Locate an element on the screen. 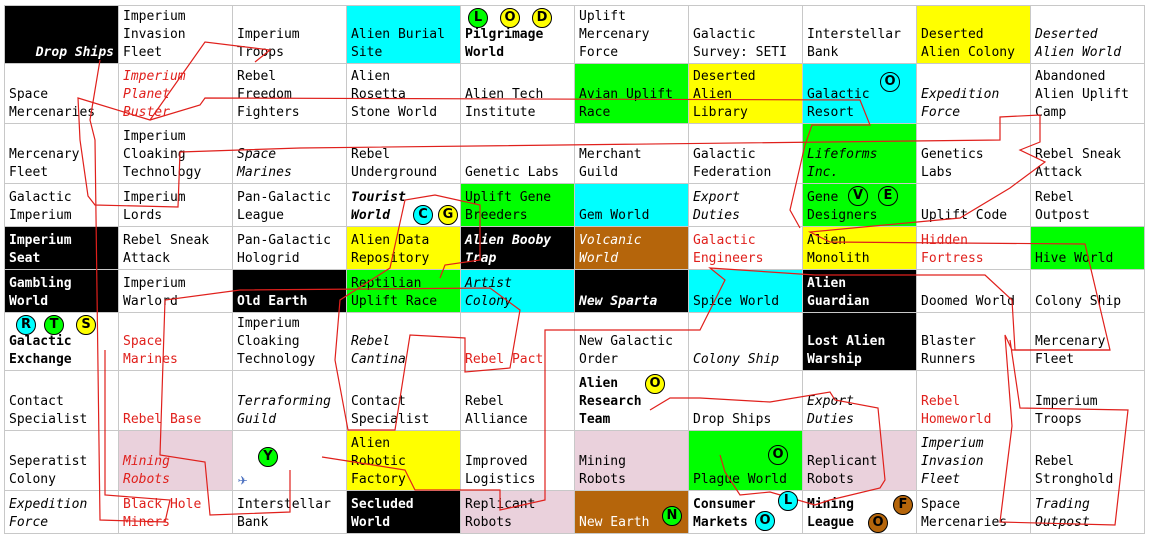  card-cell: Imperium Seat is located at coordinates (61, 248).